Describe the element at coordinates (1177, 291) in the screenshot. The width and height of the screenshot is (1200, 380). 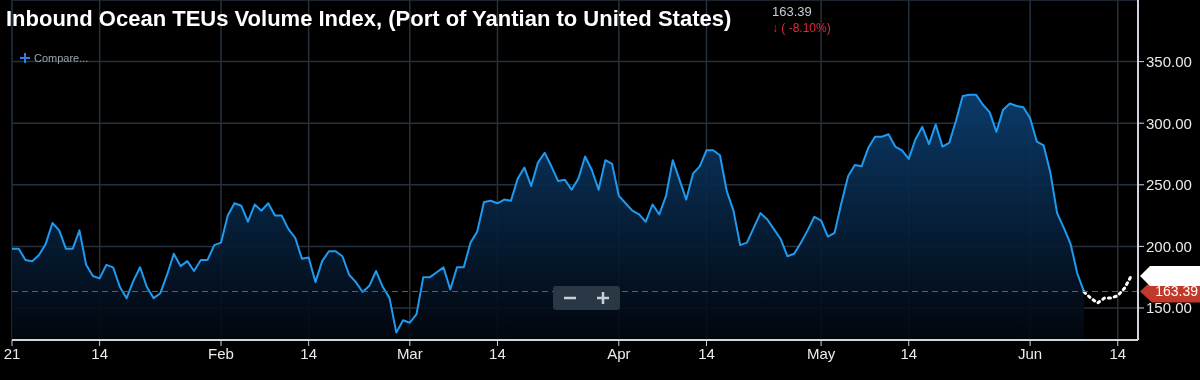
I see `ref-line-label: 163.39` at that location.